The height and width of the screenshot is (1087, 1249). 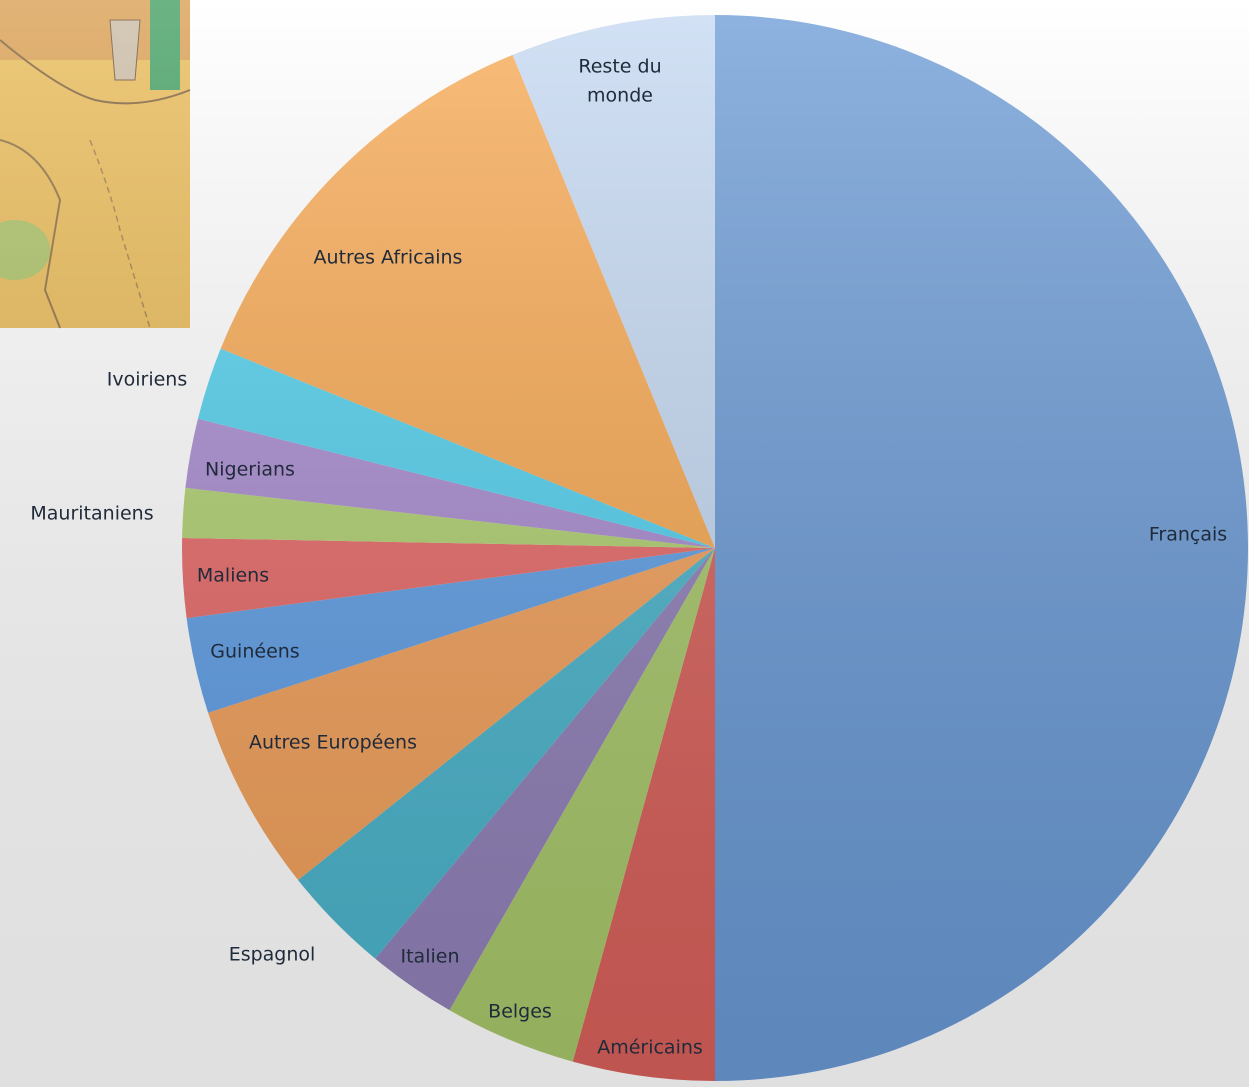 I want to click on slice-label: Ivoiriens, so click(x=147, y=379).